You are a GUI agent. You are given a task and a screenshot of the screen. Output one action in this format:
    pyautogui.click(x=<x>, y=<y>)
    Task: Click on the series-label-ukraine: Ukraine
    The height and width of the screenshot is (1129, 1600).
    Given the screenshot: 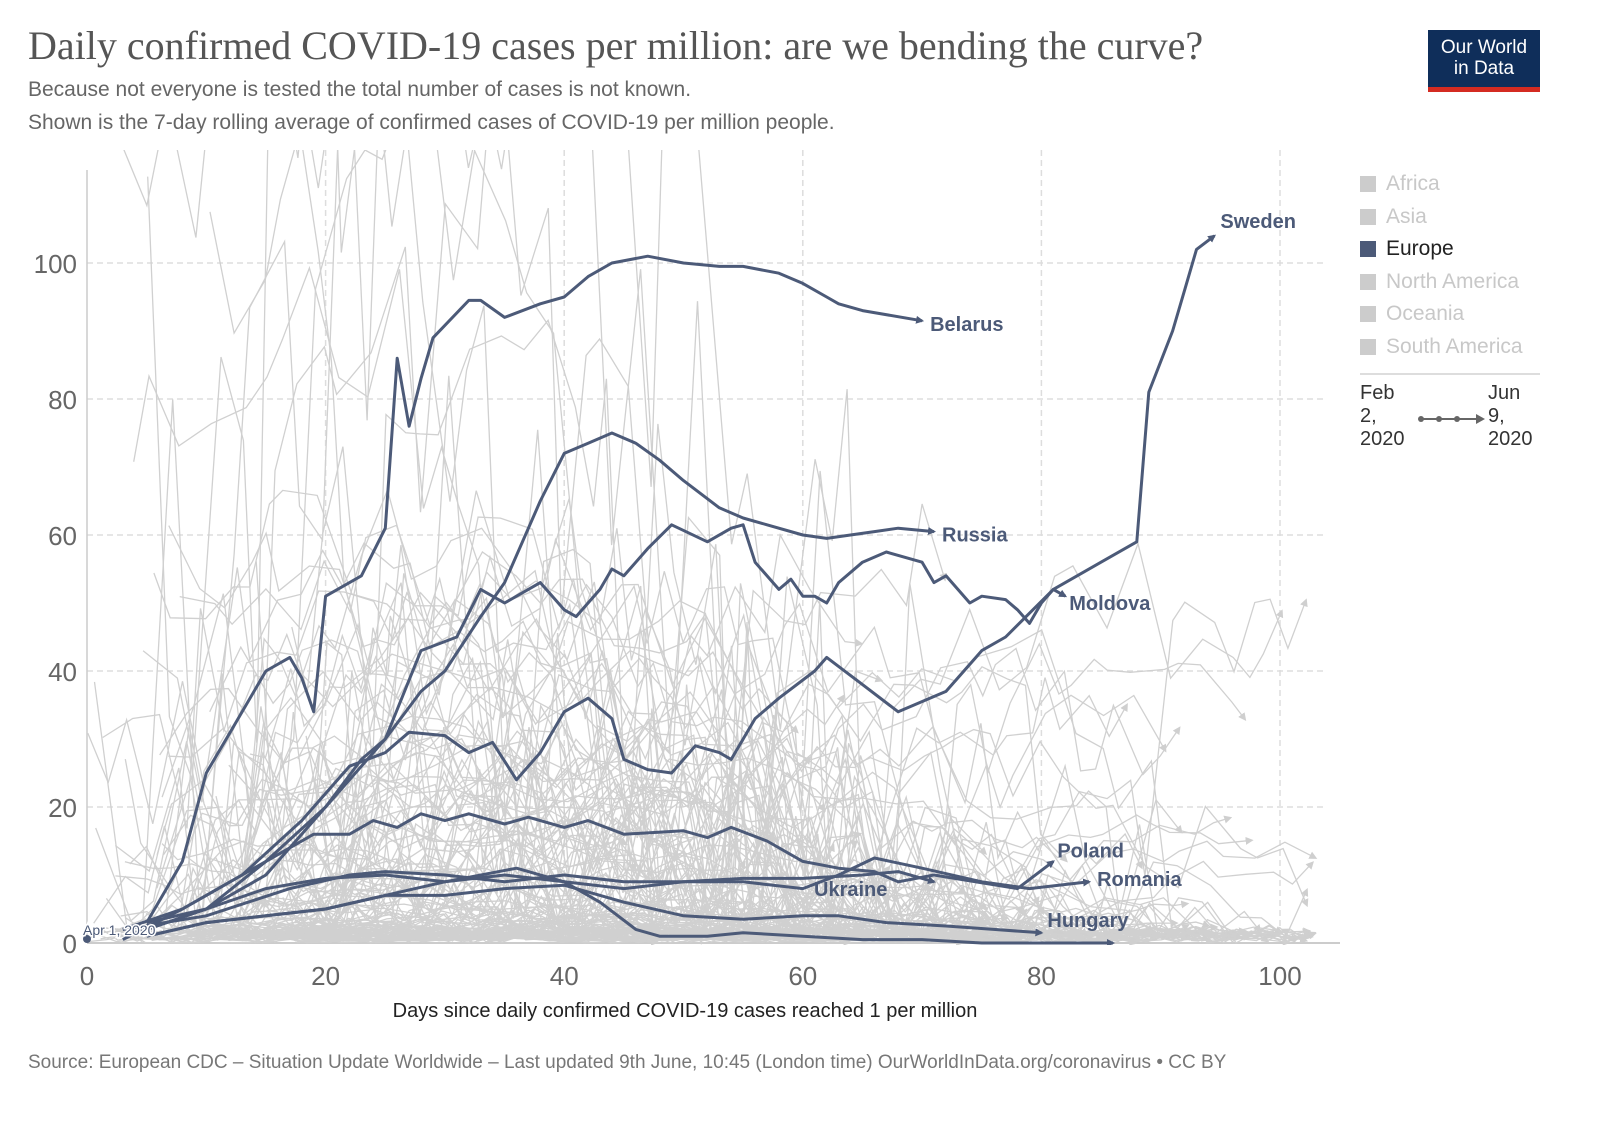 What is the action you would take?
    pyautogui.click(x=850, y=890)
    